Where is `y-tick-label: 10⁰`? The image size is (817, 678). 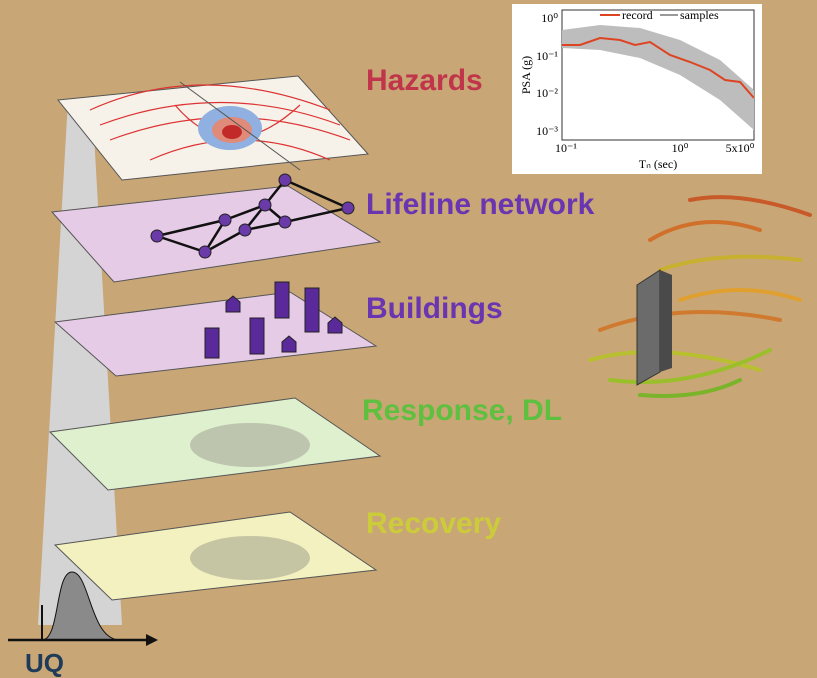 y-tick-label: 10⁰ is located at coordinates (549, 18).